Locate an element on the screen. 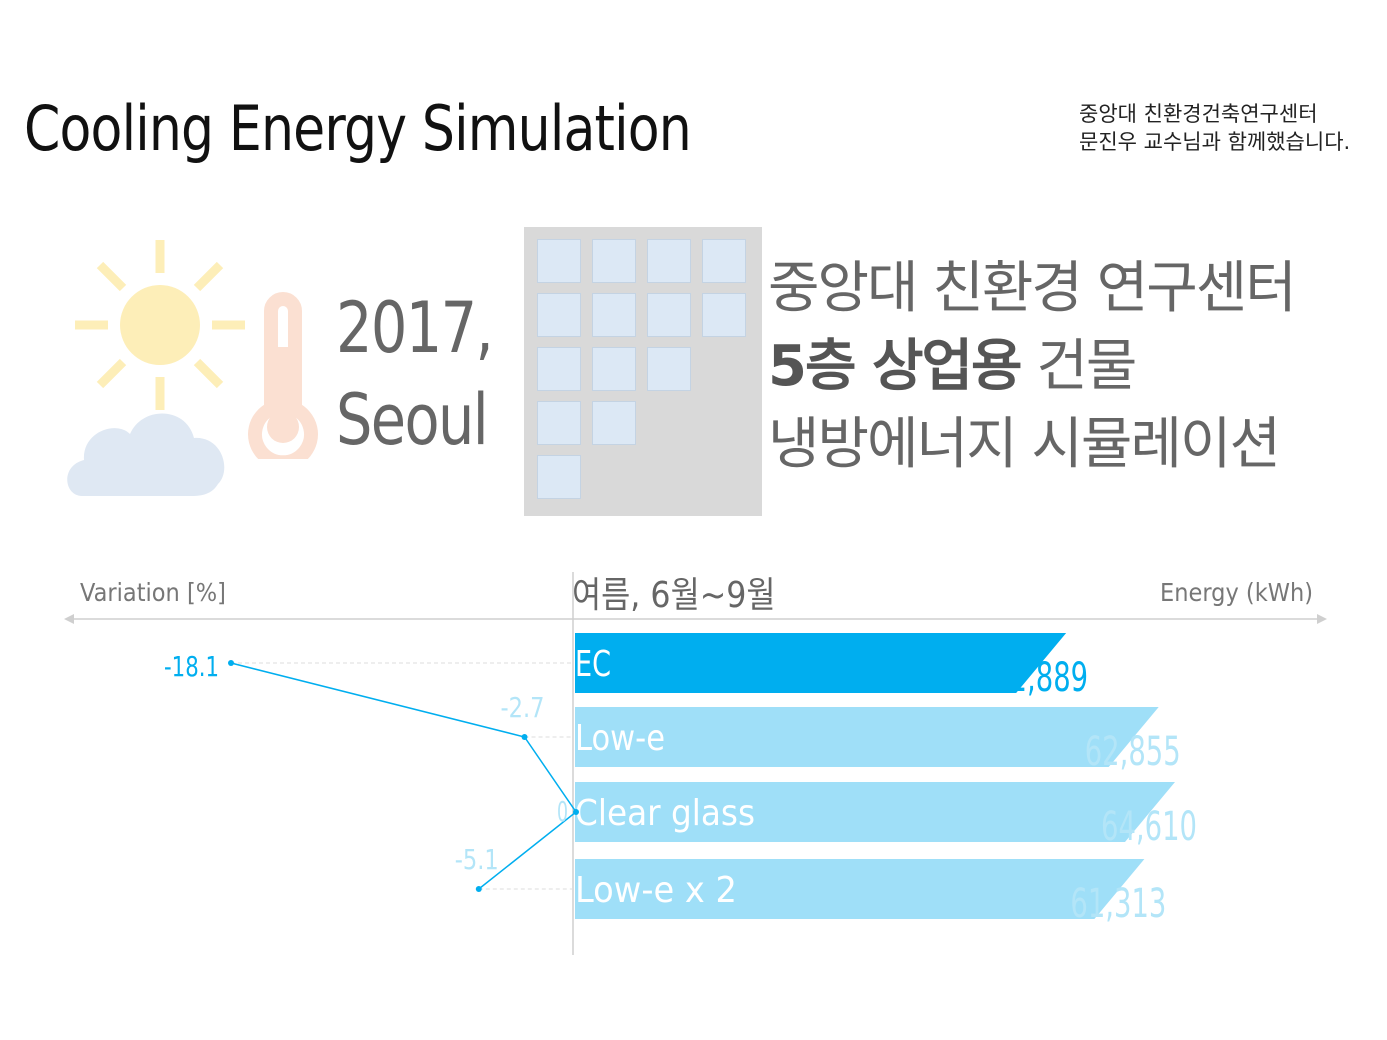  desc-line-3: 냉방에너지 시뮬레이션 is located at coordinates (1024, 444).